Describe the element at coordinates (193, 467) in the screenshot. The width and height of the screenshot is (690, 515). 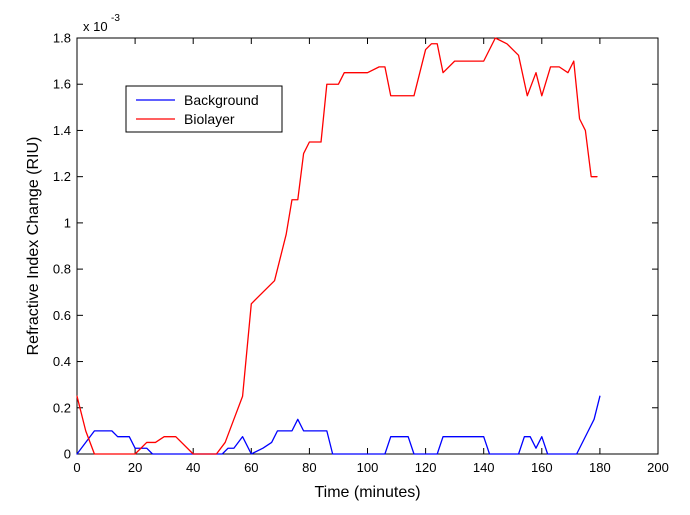
I see `x-axis-tick-label: 40` at that location.